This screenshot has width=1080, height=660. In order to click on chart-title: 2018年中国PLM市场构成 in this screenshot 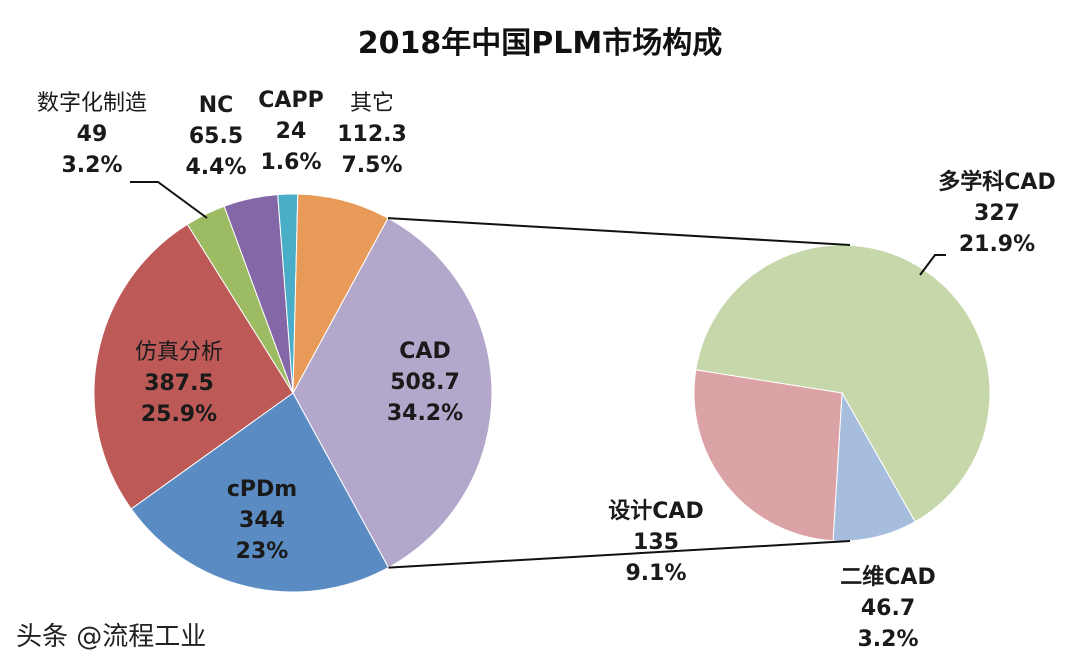, I will do `click(540, 43)`.